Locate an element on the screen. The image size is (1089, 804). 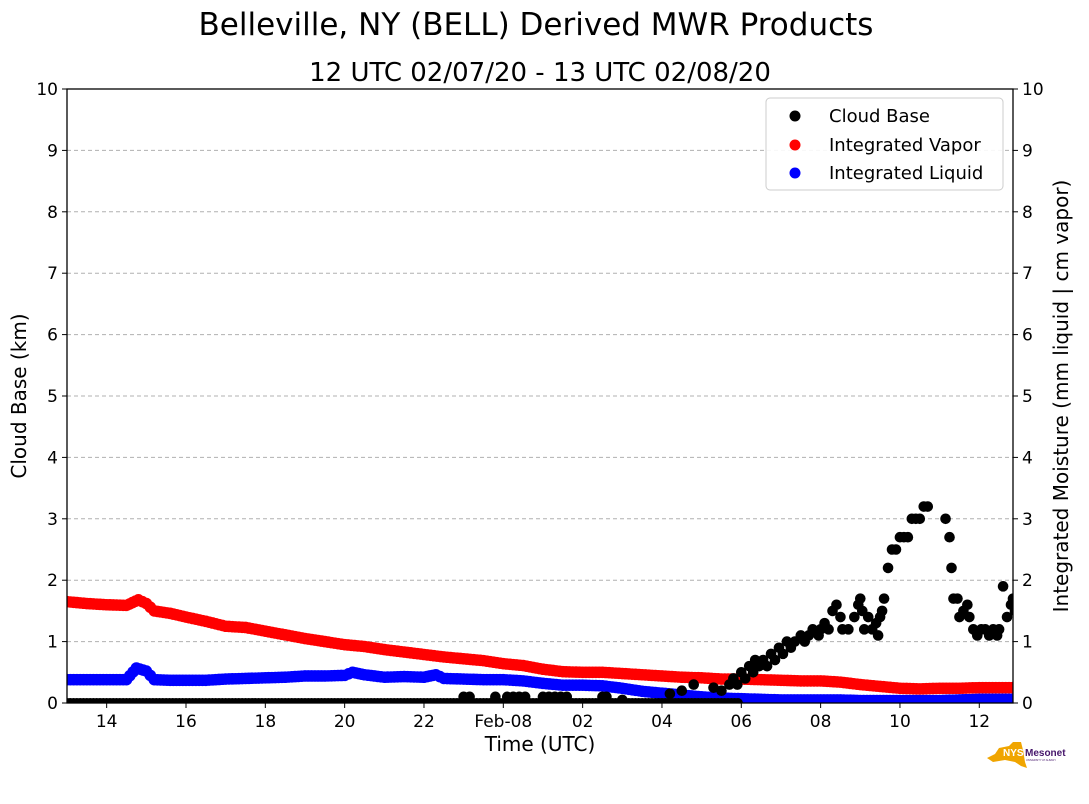
x-tick-label: 22 is located at coordinates (424, 722).